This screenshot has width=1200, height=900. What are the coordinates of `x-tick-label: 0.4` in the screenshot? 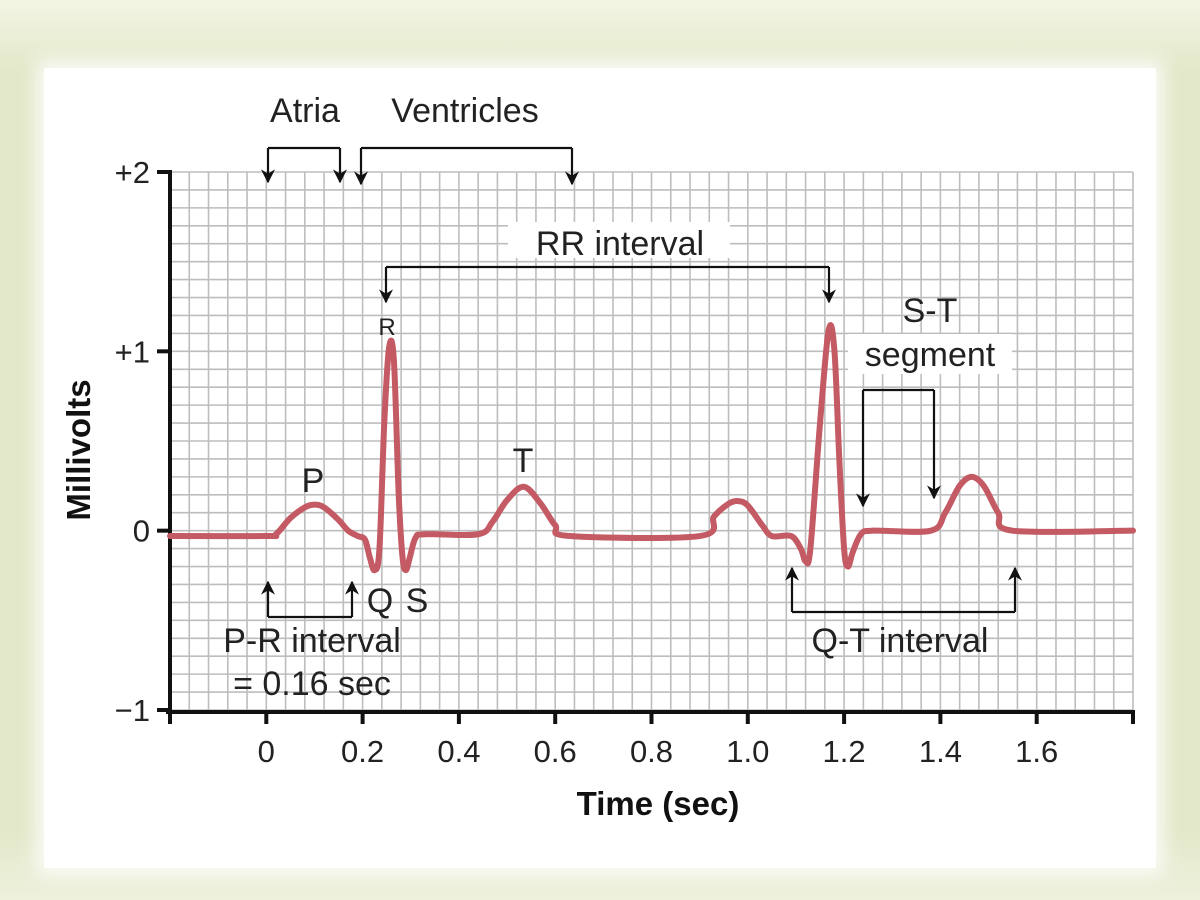 It's located at (458, 751).